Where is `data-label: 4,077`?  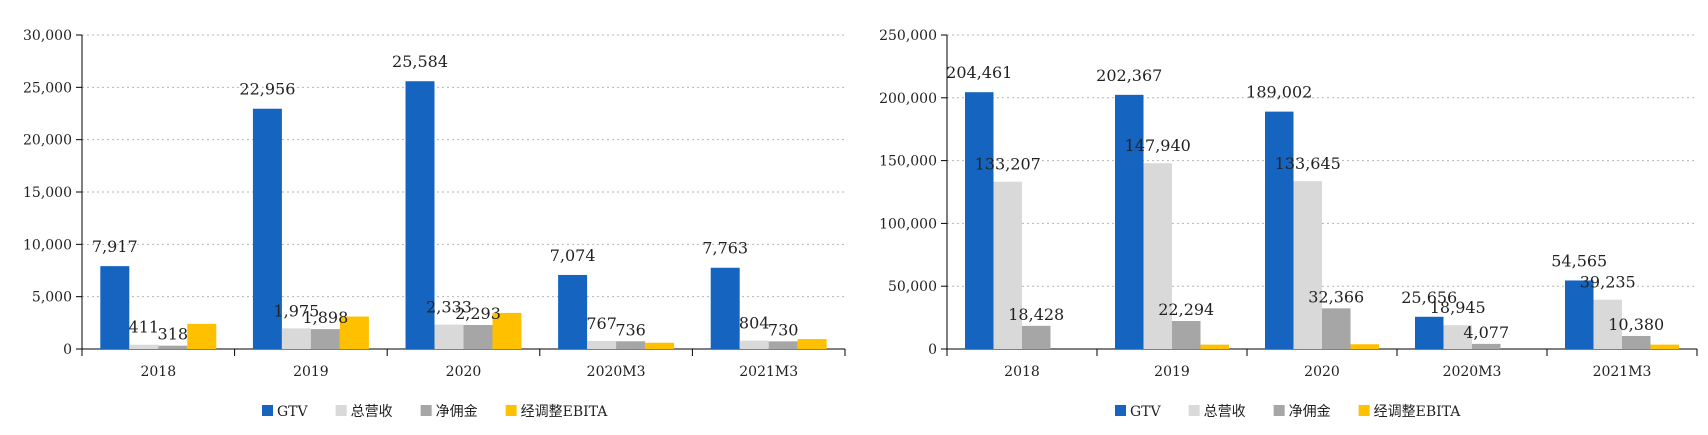 data-label: 4,077 is located at coordinates (1486, 332).